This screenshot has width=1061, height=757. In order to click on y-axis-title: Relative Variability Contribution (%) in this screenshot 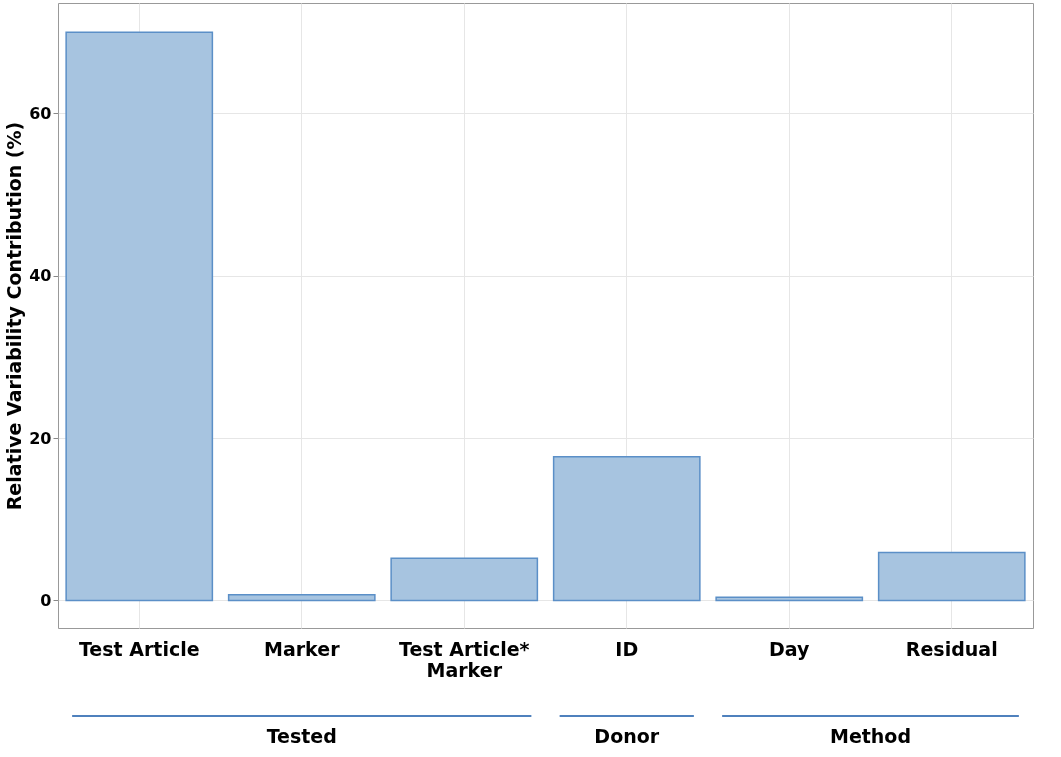, I will do `click(14, 316)`.